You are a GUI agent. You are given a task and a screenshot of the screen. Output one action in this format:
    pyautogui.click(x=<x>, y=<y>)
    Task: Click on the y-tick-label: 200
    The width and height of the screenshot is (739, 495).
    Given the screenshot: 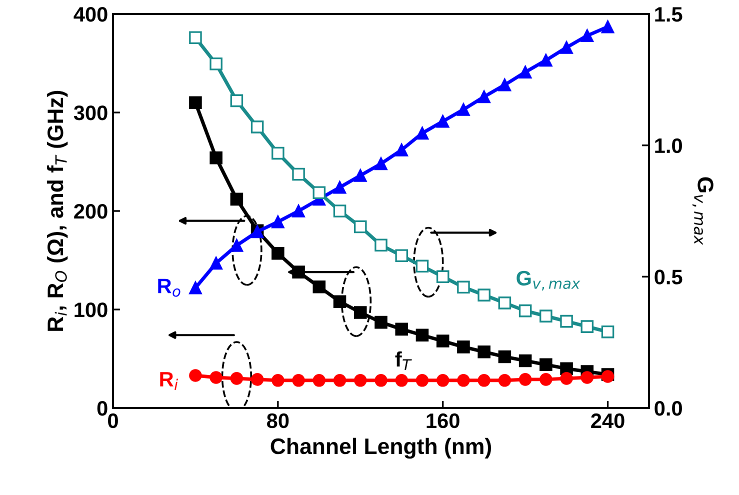 What is the action you would take?
    pyautogui.click(x=91, y=211)
    